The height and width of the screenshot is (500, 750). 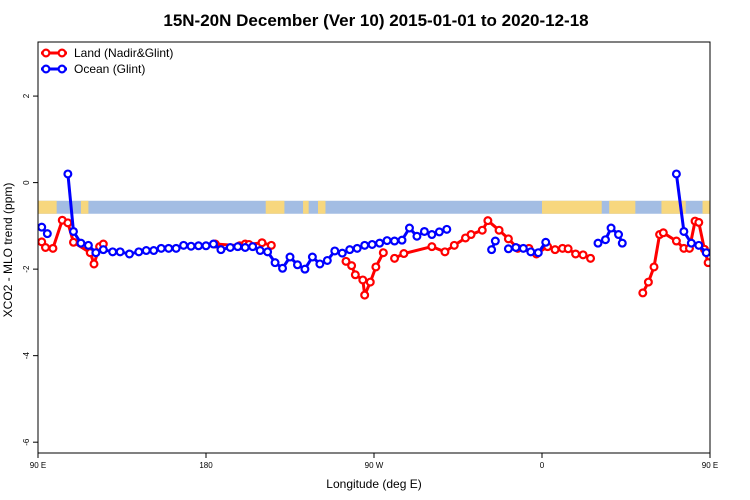 I want to click on series-line, so click(x=257, y=222).